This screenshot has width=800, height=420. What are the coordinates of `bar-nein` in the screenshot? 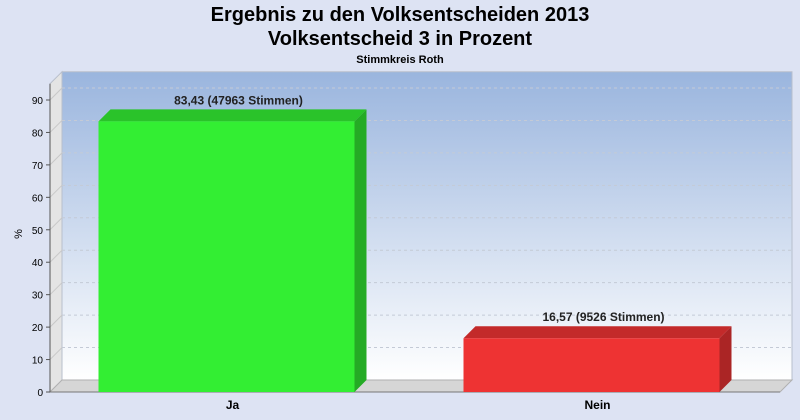 It's located at (597, 359).